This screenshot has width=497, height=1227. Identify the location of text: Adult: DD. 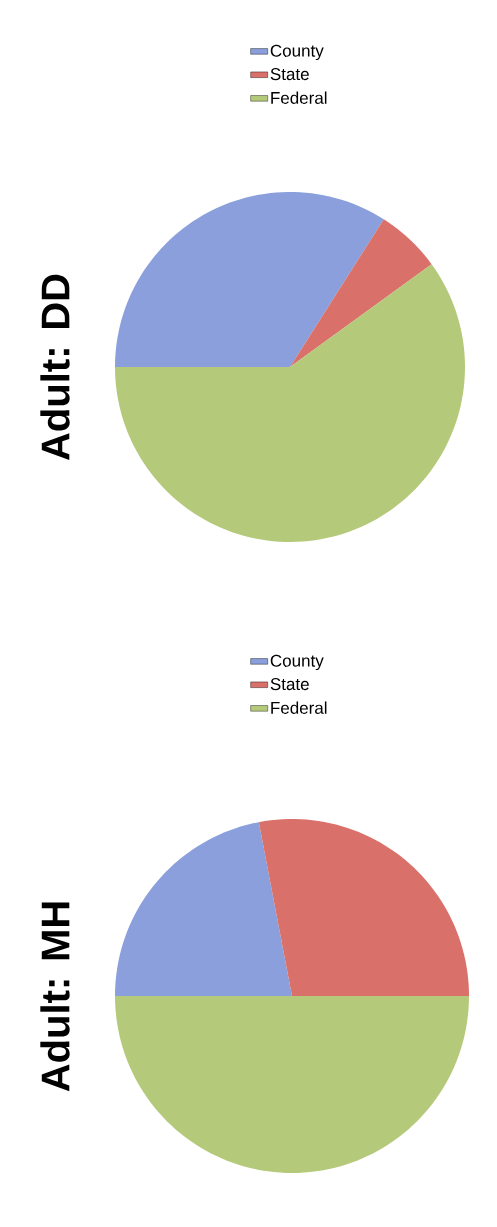
(55, 367).